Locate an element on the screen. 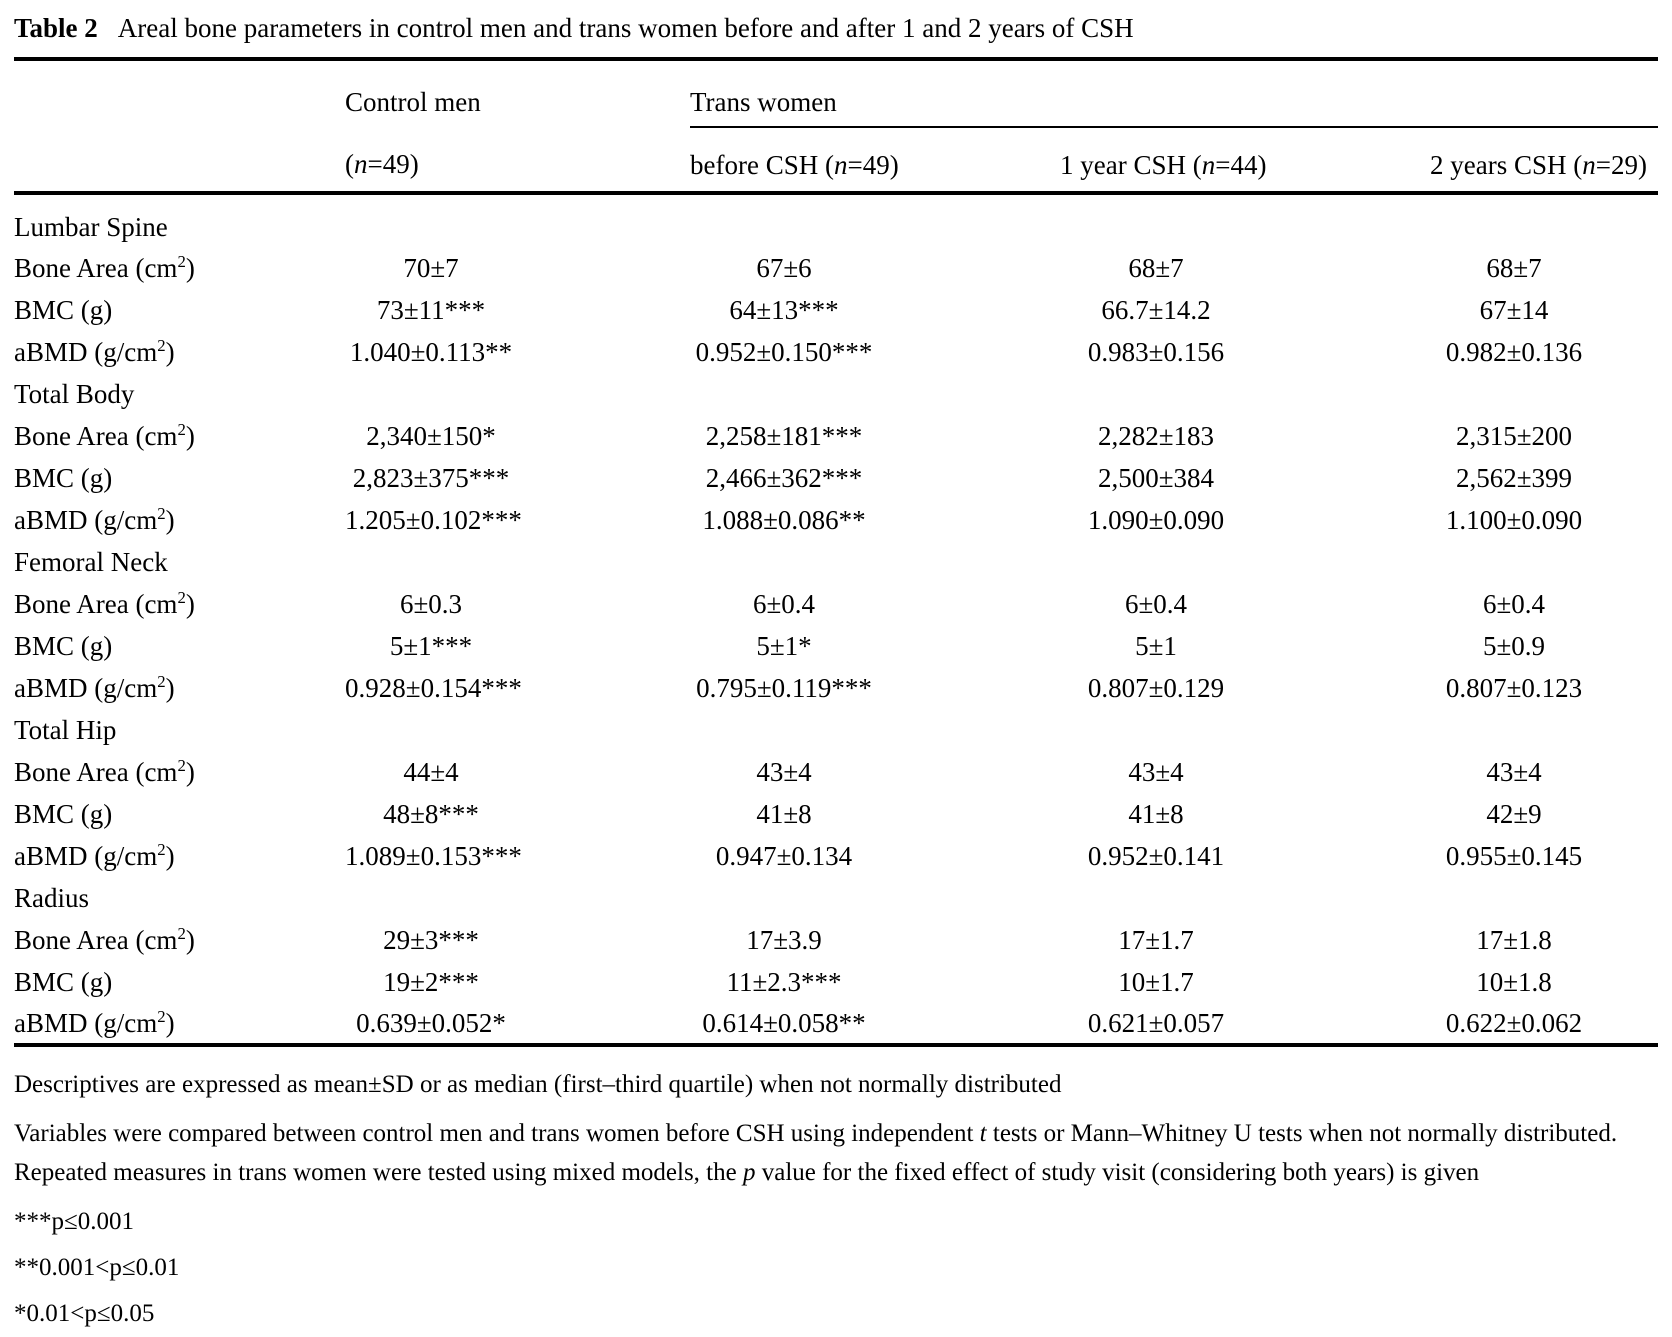 The image size is (1672, 1337). value-cell: 73±11*** is located at coordinates (517, 310).